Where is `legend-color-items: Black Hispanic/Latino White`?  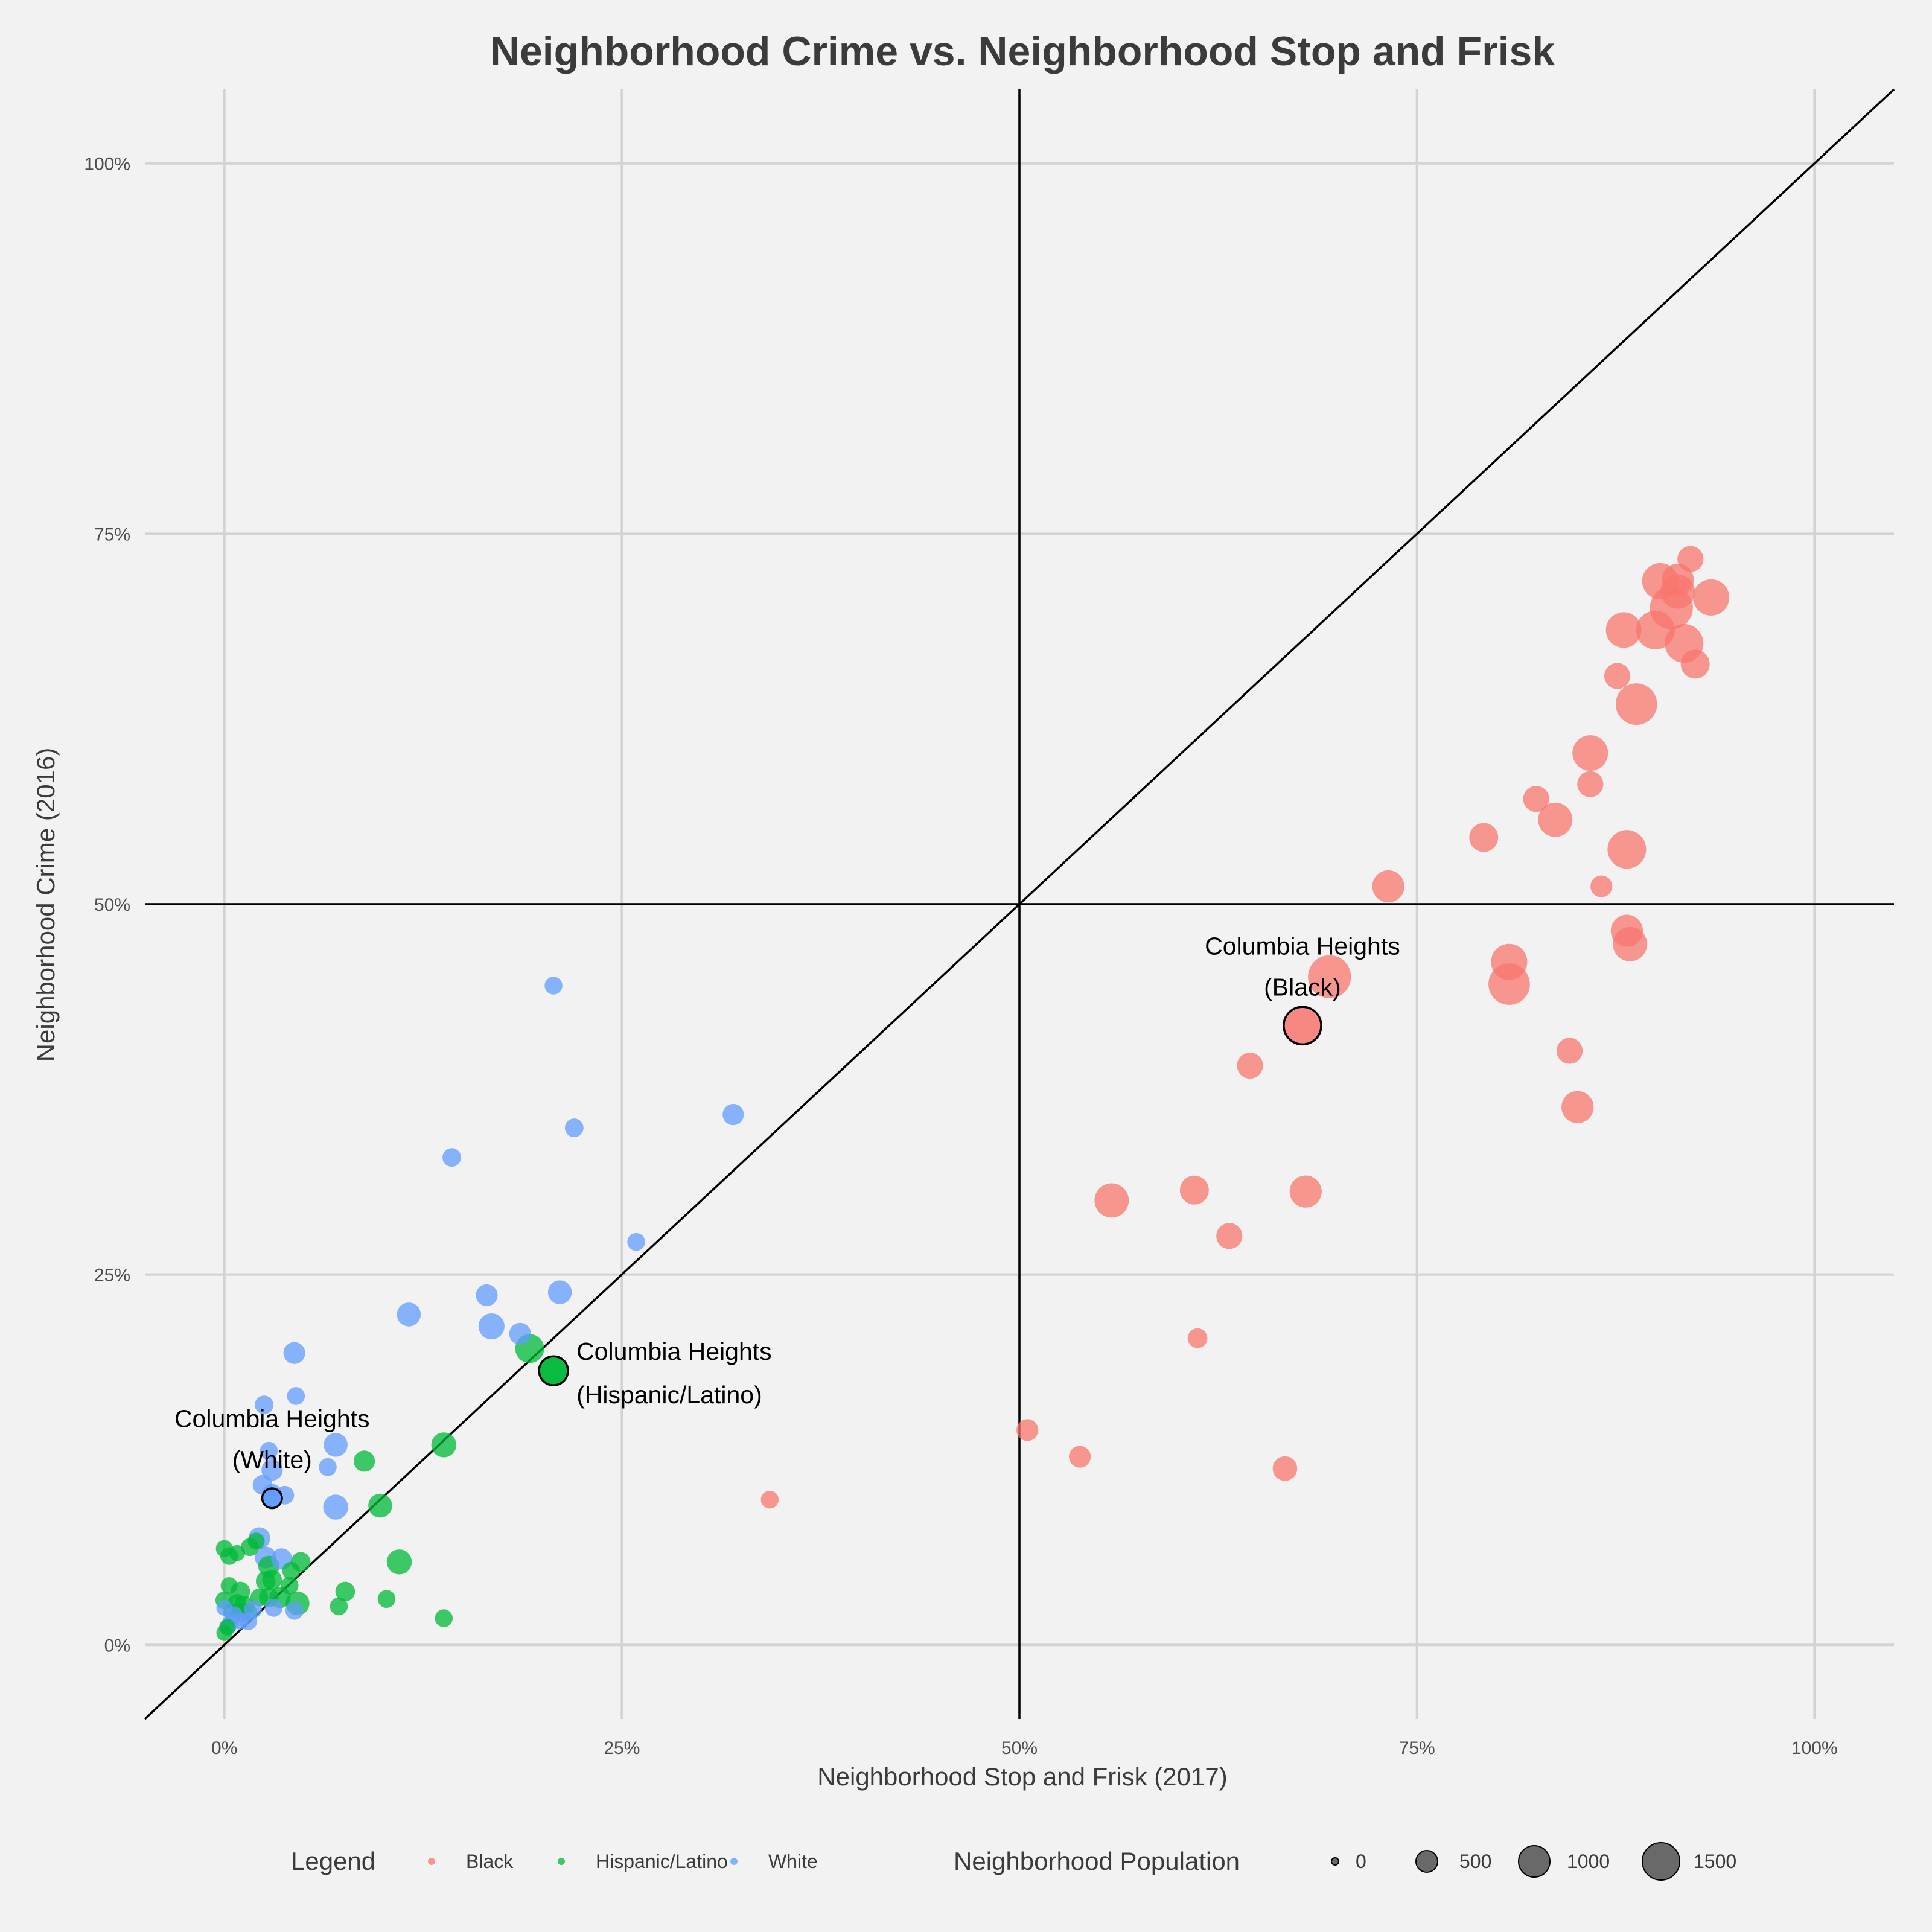
legend-color-items: Black Hispanic/Latino White is located at coordinates (623, 1861).